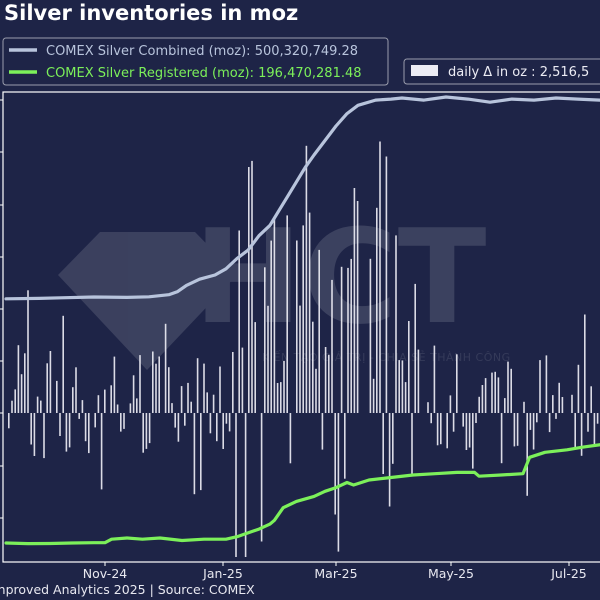 Image resolution: width=600 pixels, height=600 pixels. Describe the element at coordinates (451, 573) in the screenshot. I see `x-tick-label: May-25` at that location.